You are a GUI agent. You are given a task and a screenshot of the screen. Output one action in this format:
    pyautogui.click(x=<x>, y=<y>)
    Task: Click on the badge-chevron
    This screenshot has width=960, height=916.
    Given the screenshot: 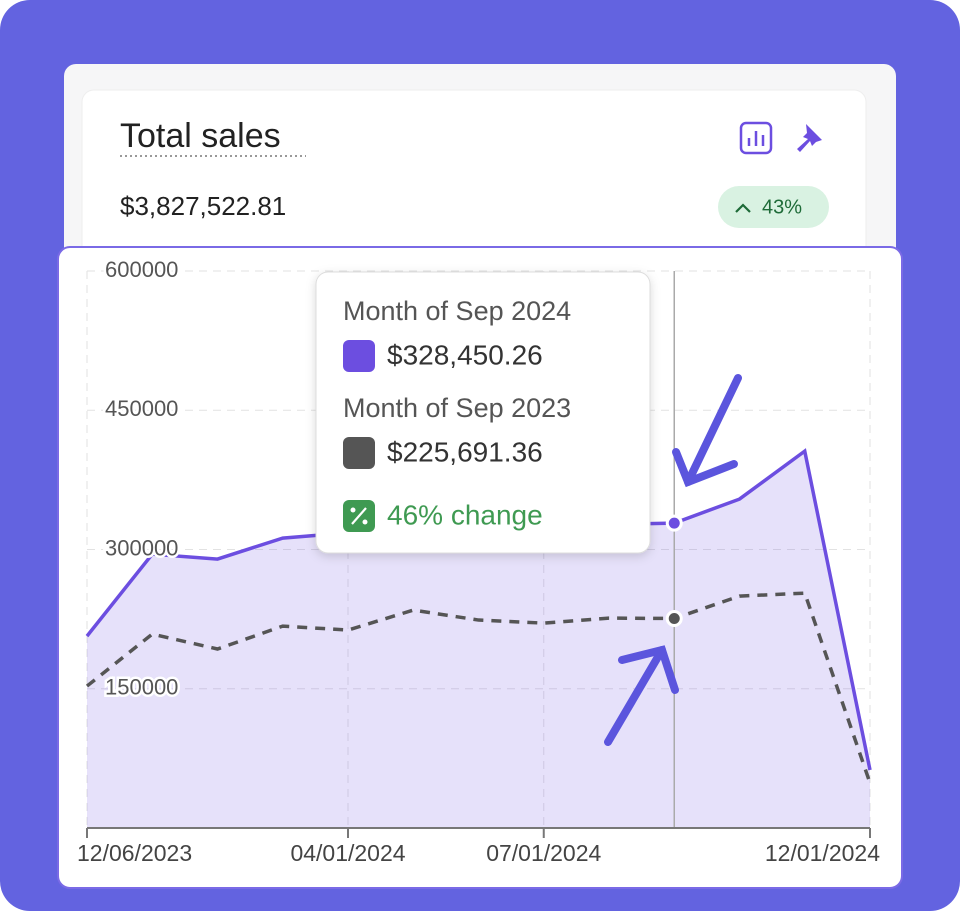 What is the action you would take?
    pyautogui.click(x=743, y=208)
    